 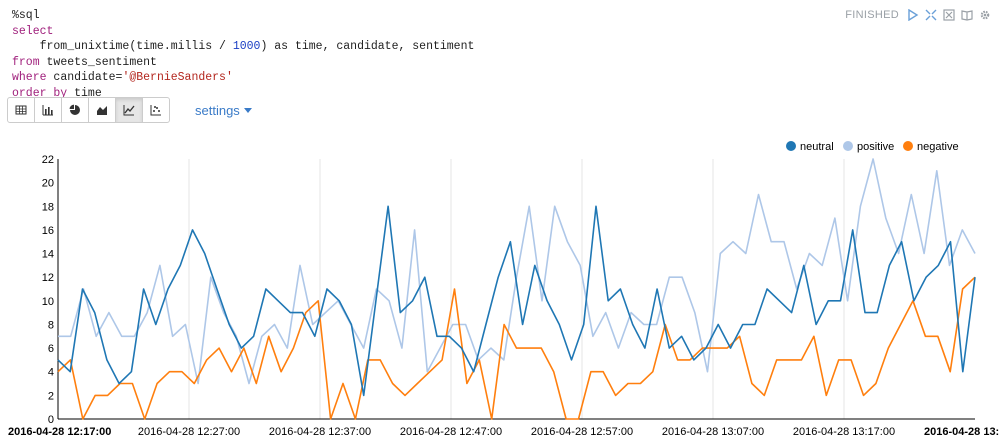 I want to click on x-tick-label: 2016-04-28 13:17:00, so click(x=844, y=432).